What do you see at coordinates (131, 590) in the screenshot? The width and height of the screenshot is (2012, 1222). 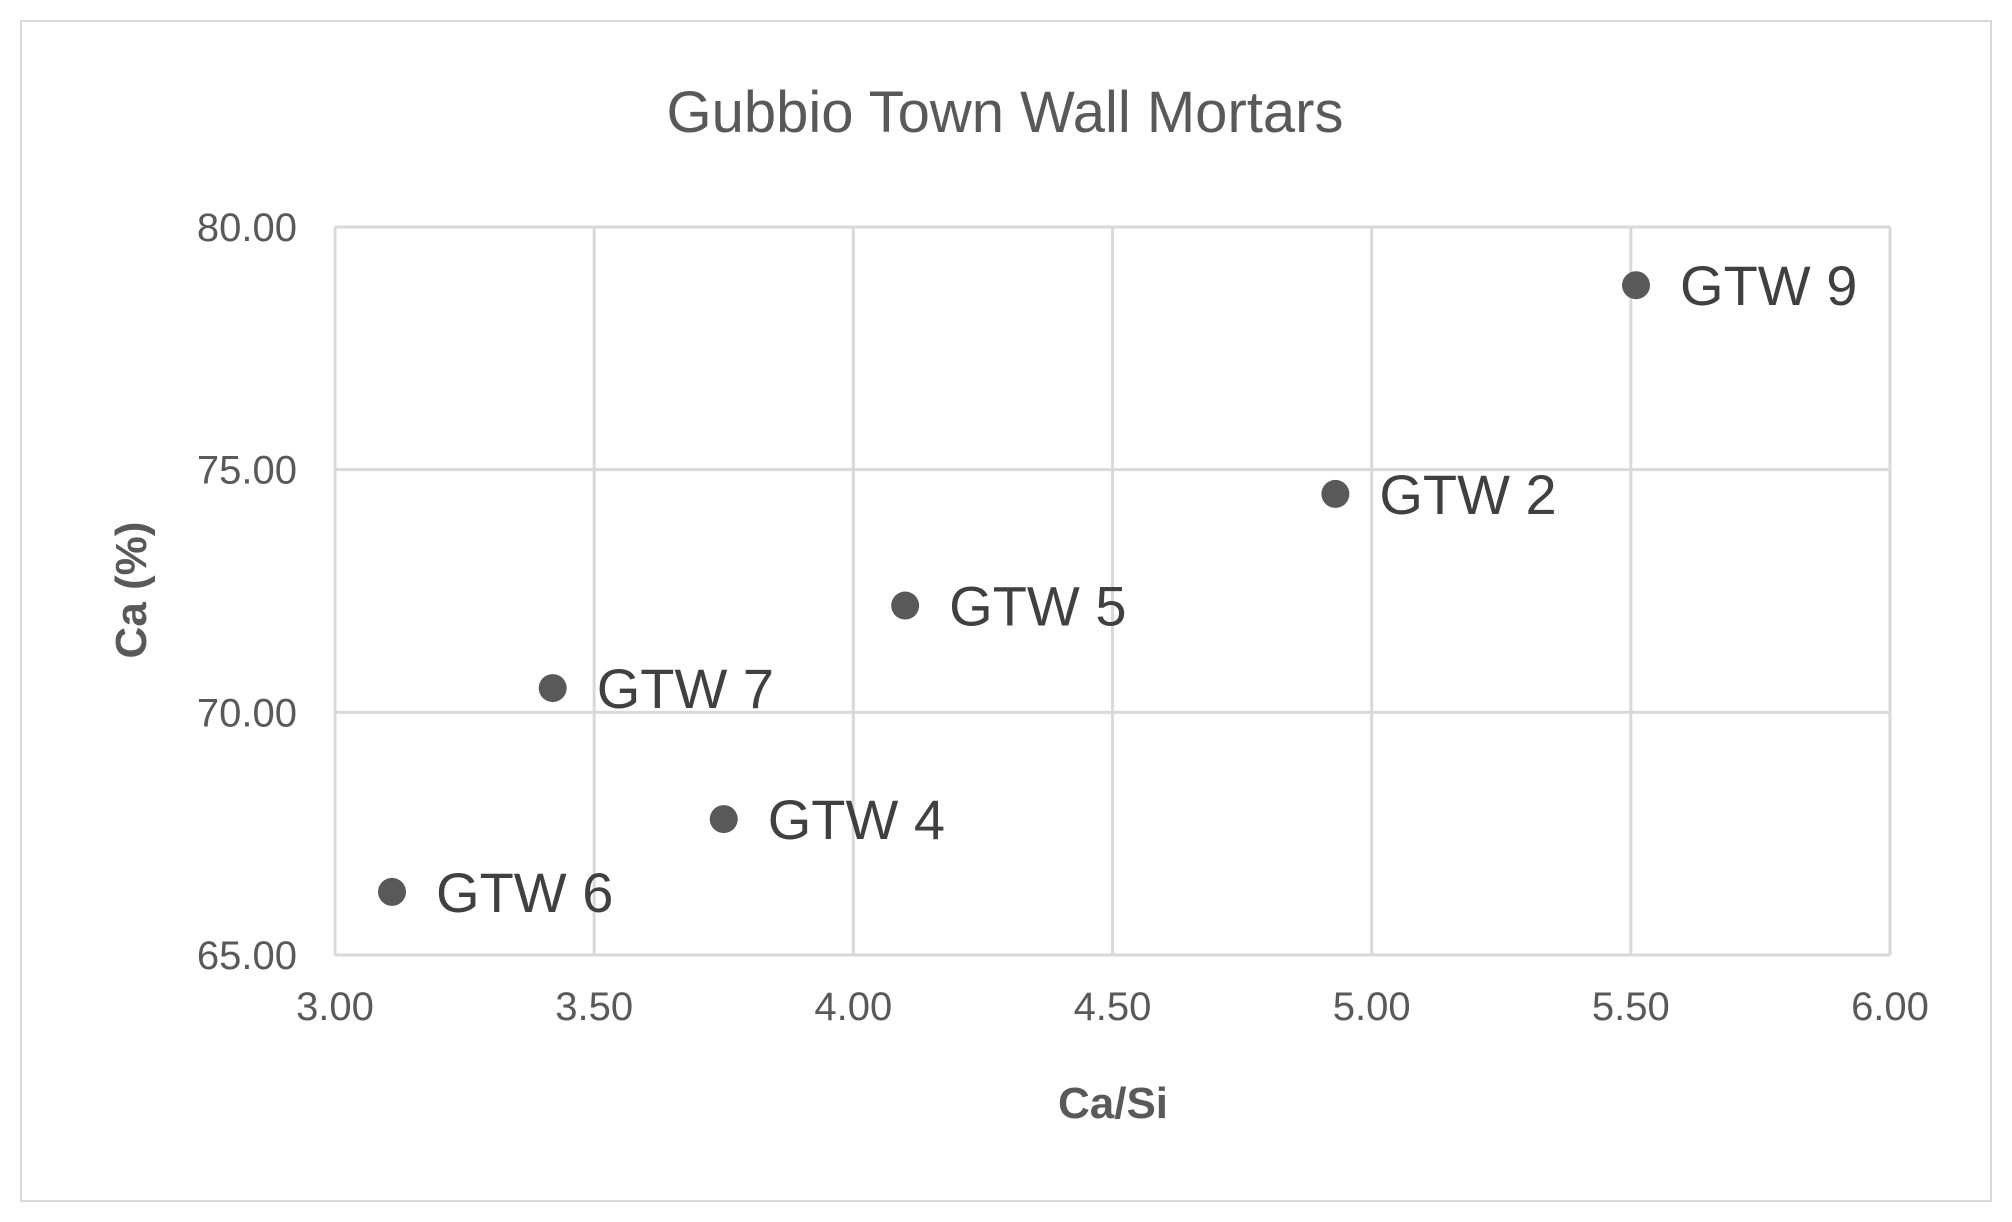 I see `y-axis-title: Ca (%)` at bounding box center [131, 590].